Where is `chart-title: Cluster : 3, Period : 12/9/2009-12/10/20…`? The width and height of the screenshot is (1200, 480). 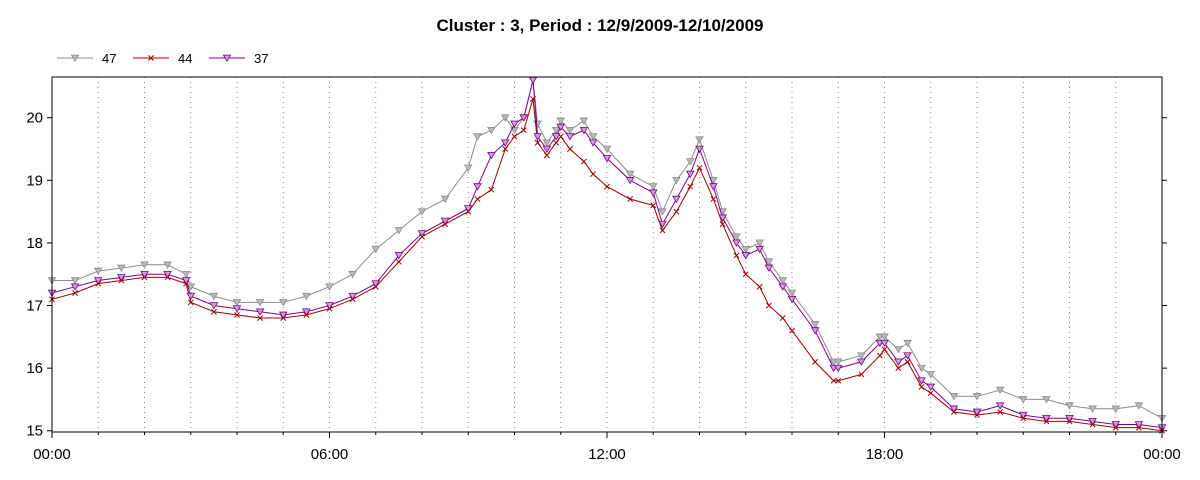
chart-title: Cluster : 3, Period : 12/9/2009-12/10/20… is located at coordinates (600, 25).